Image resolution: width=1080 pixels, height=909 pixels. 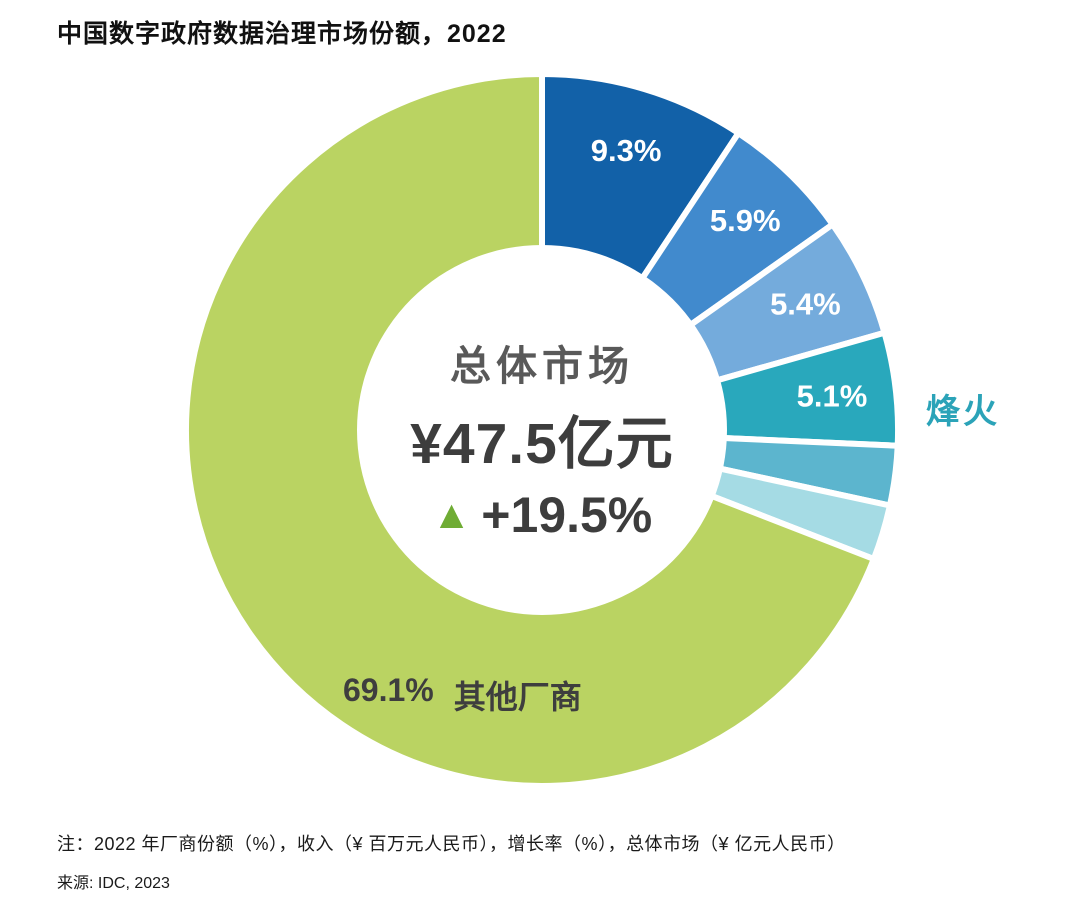 I want to click on source-line: 来源: IDC, 2023, so click(x=113, y=883).